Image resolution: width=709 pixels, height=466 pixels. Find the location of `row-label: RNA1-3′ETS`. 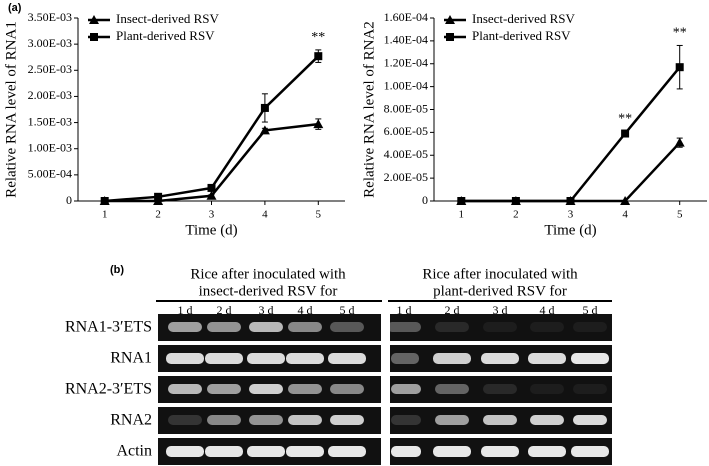

row-label: RNA1-3′ETS is located at coordinates (108, 327).